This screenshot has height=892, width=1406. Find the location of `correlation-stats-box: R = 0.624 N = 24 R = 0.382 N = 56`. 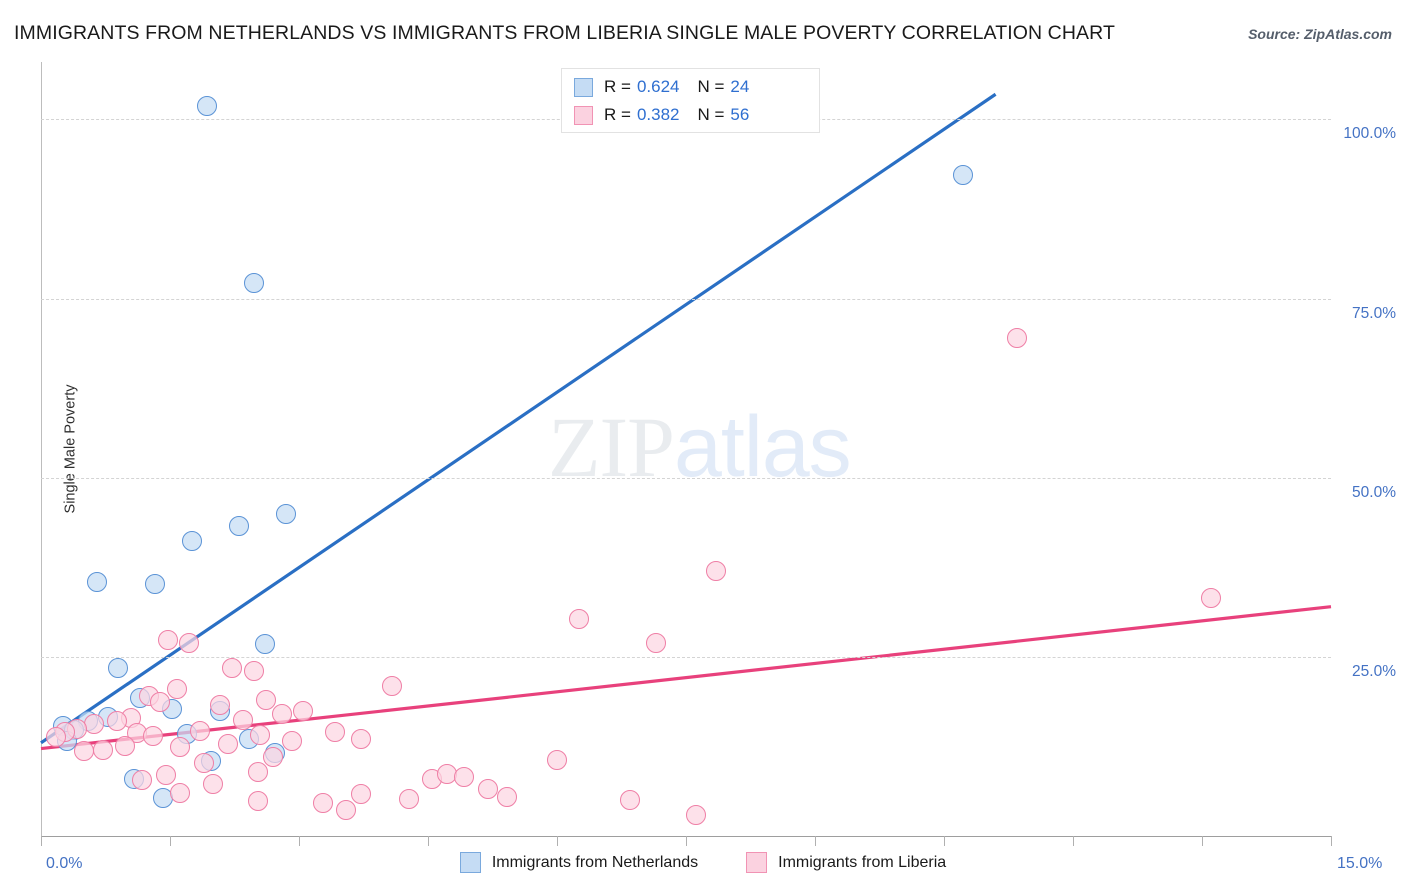

correlation-stats-box: R = 0.624 N = 24 R = 0.382 N = 56 is located at coordinates (690, 100).